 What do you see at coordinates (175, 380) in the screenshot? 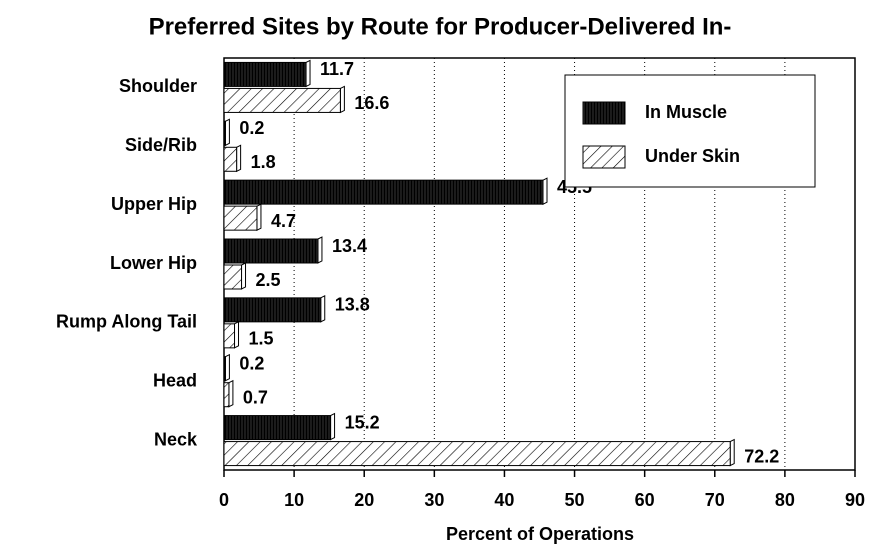
I see `y-tick-label: Head` at bounding box center [175, 380].